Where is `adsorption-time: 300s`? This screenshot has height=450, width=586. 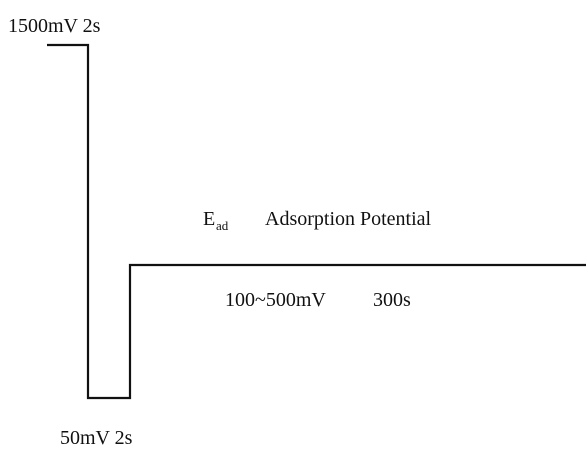
adsorption-time: 300s is located at coordinates (392, 300).